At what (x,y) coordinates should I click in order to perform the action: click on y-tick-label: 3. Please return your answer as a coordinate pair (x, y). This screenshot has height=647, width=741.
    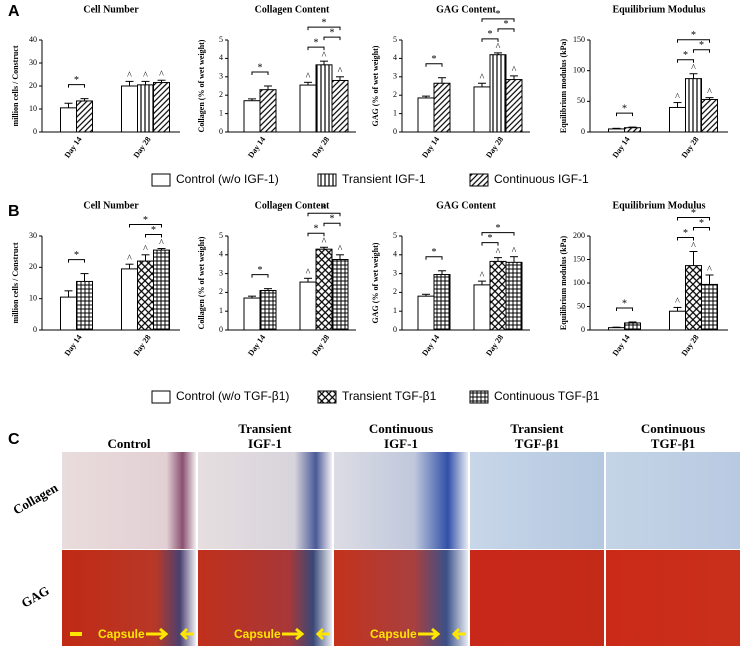
    Looking at the image, I should click on (221, 76).